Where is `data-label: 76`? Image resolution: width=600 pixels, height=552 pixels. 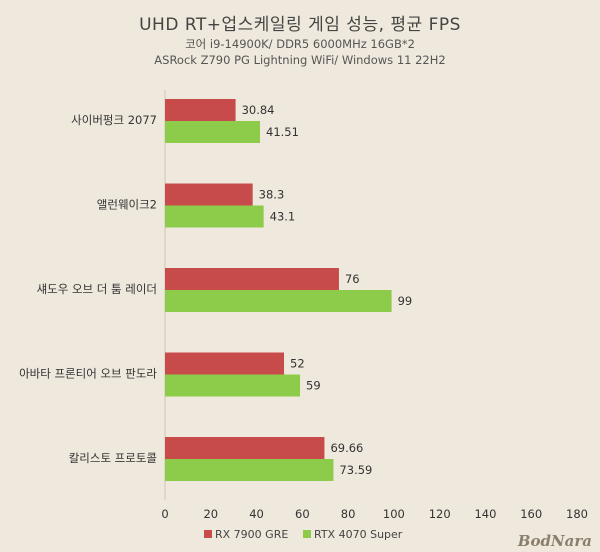 data-label: 76 is located at coordinates (352, 279).